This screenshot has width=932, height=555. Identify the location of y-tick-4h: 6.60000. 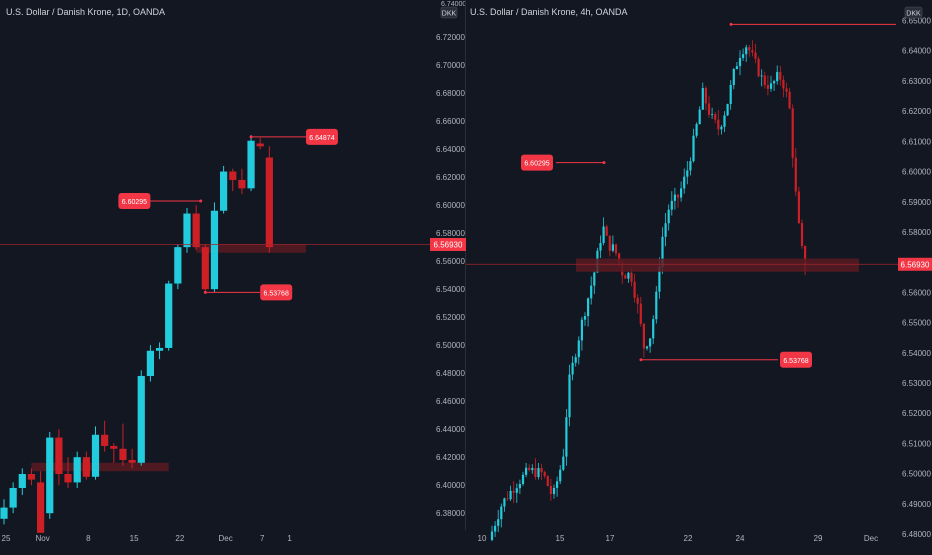
(916, 172).